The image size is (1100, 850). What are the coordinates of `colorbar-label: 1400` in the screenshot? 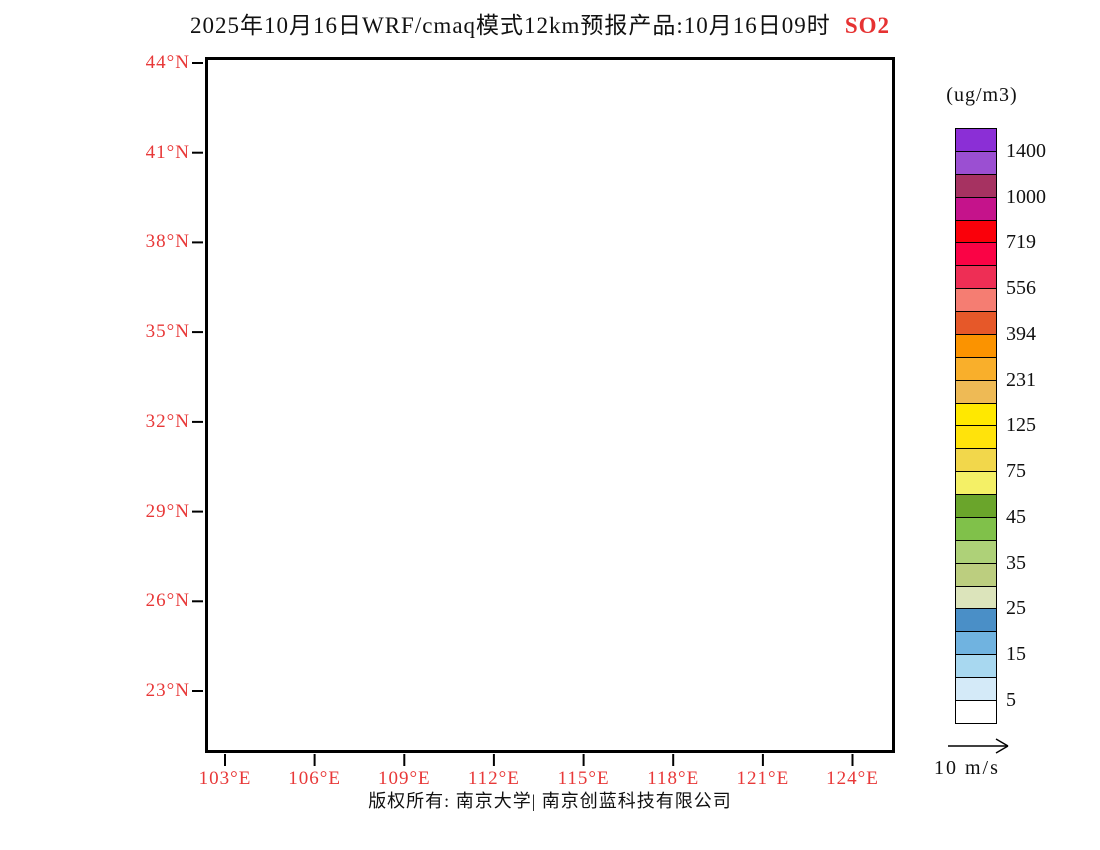 It's located at (1026, 150).